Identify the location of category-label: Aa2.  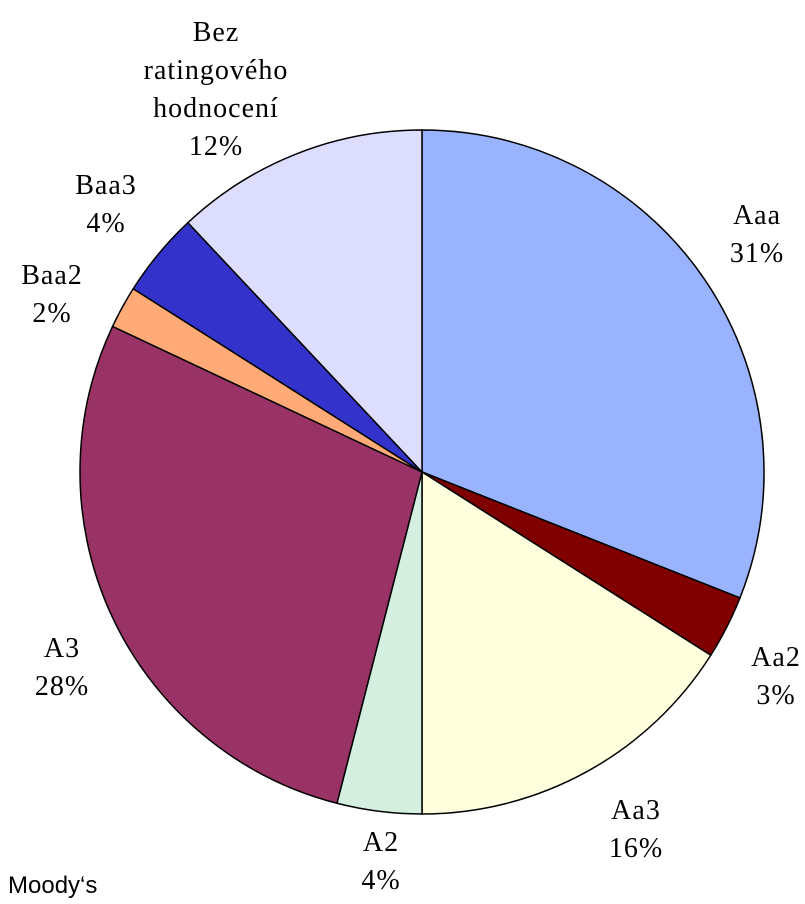
(776, 657).